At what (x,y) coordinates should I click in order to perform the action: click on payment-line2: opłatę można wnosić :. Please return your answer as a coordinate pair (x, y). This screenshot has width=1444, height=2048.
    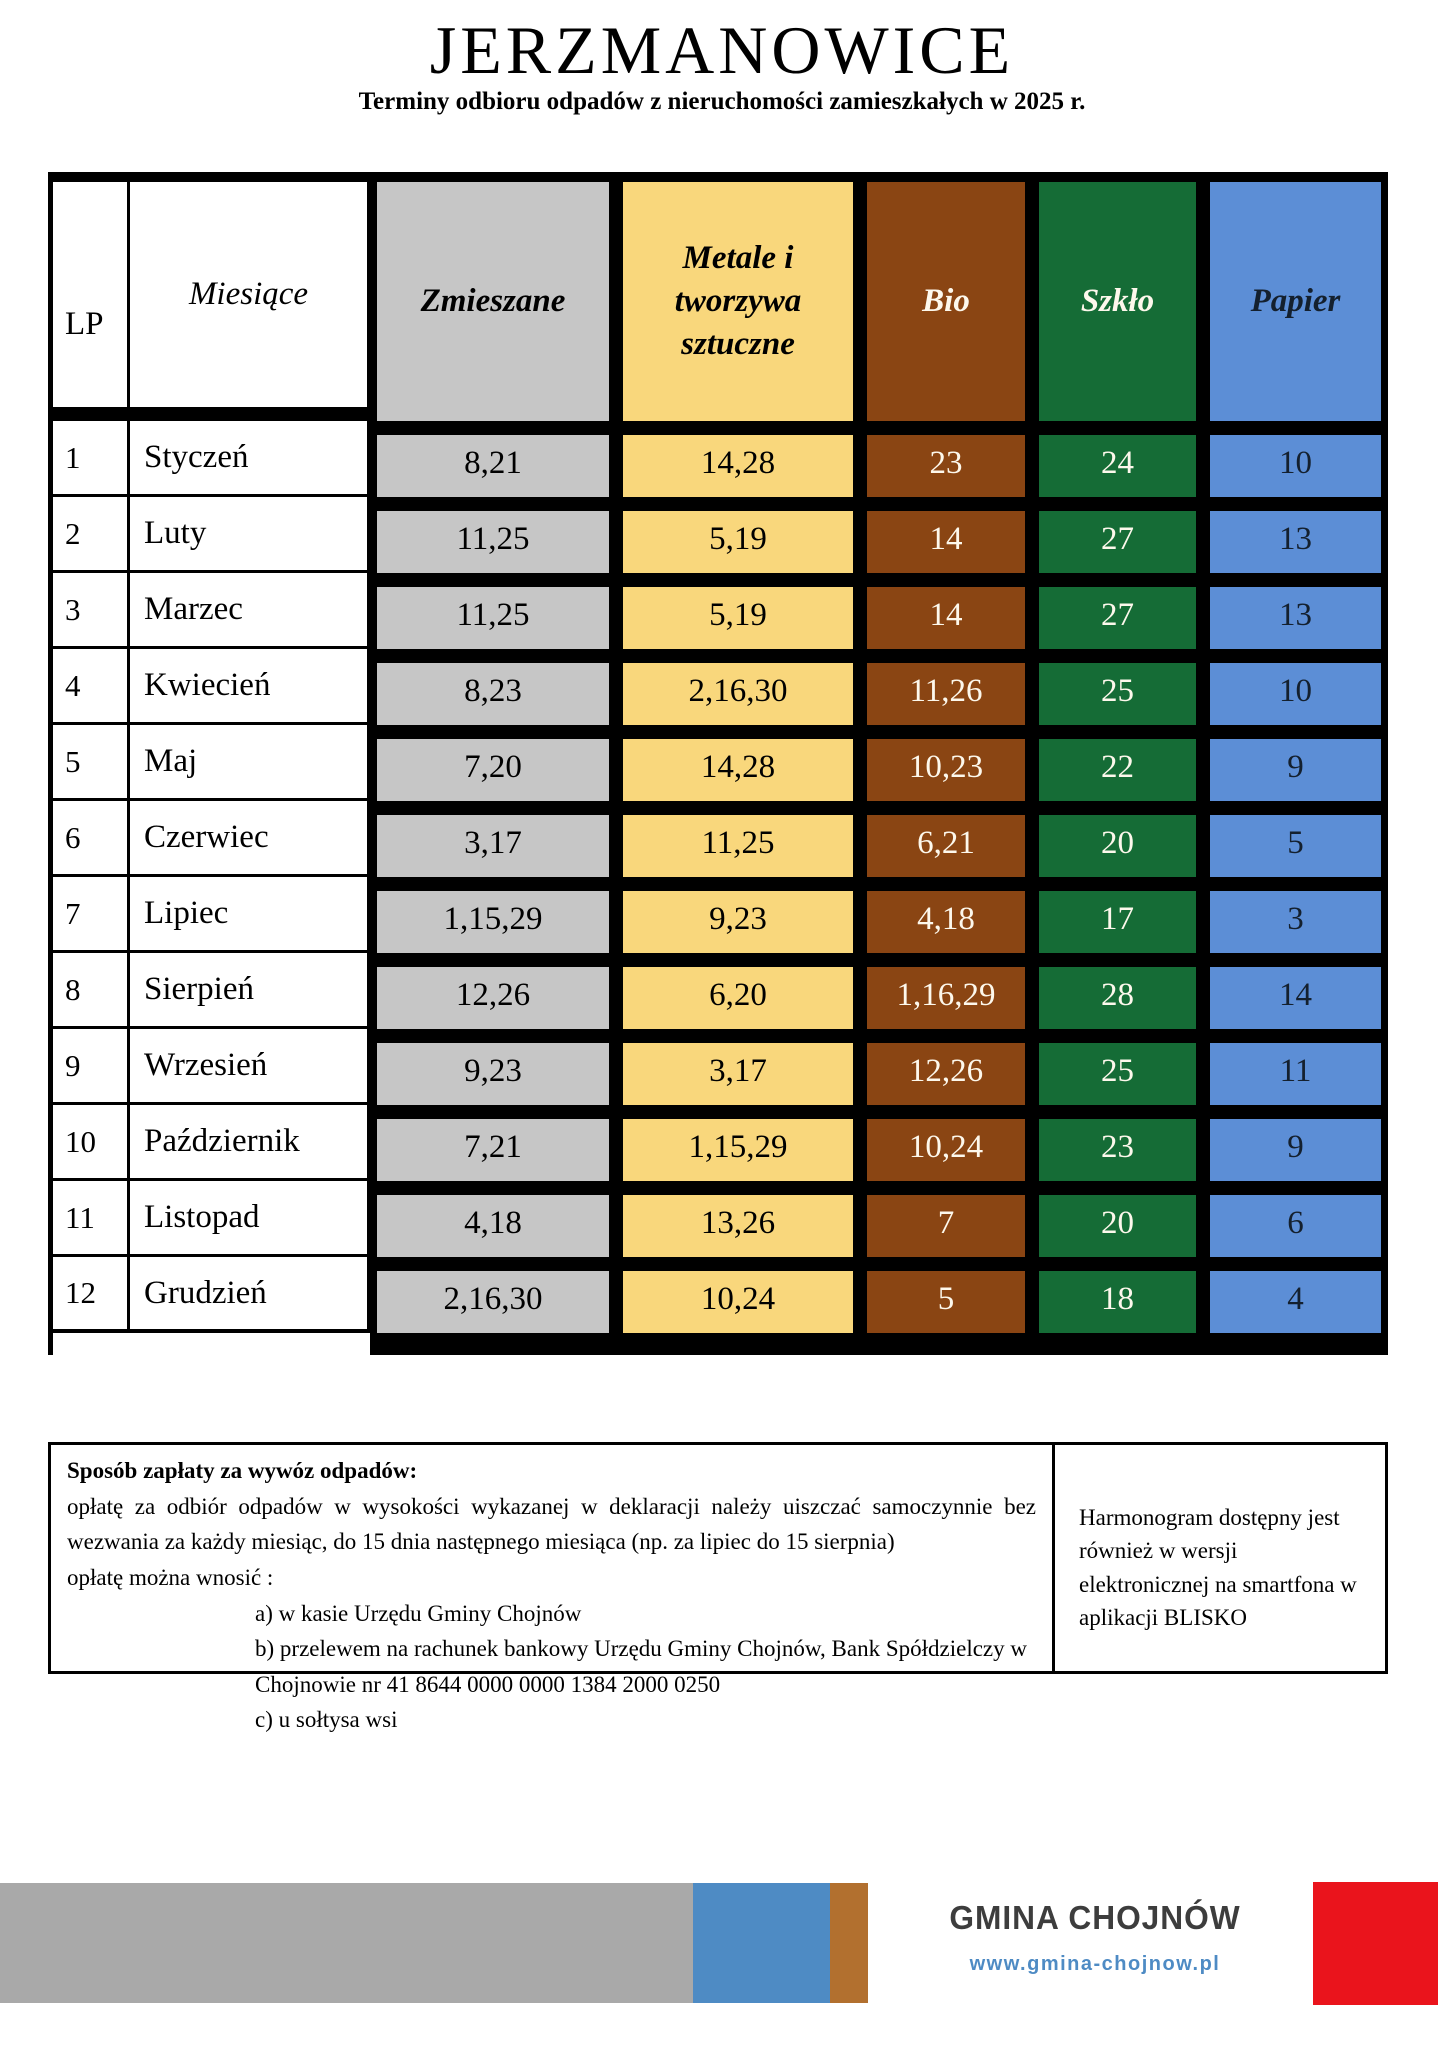
    Looking at the image, I should click on (170, 1577).